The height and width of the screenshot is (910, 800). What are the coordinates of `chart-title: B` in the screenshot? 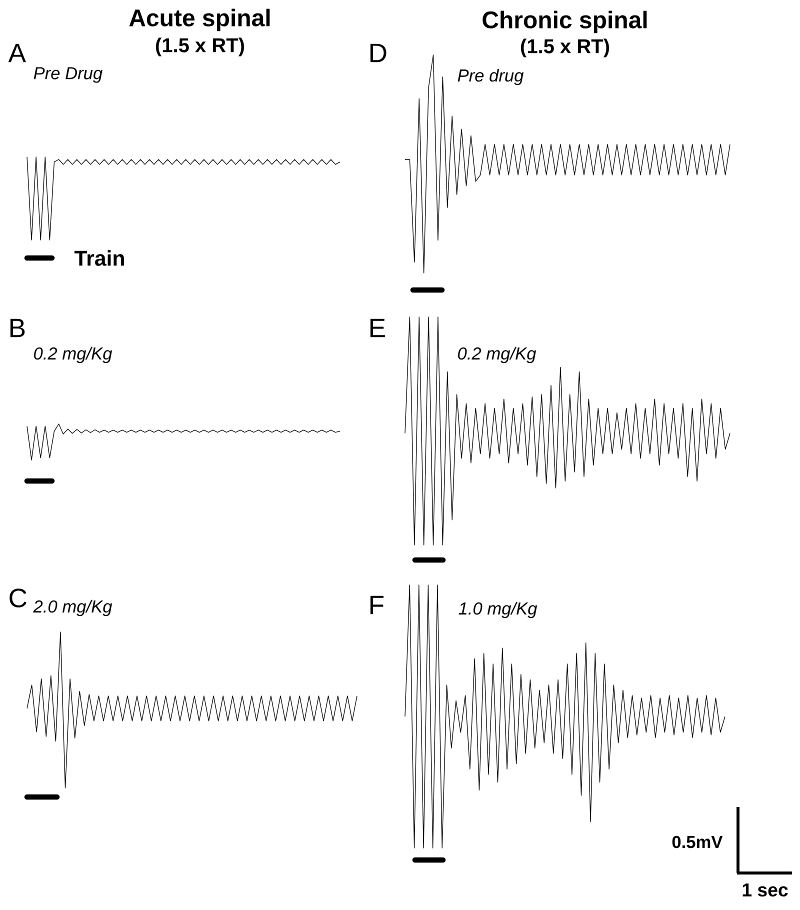 It's located at (17, 328).